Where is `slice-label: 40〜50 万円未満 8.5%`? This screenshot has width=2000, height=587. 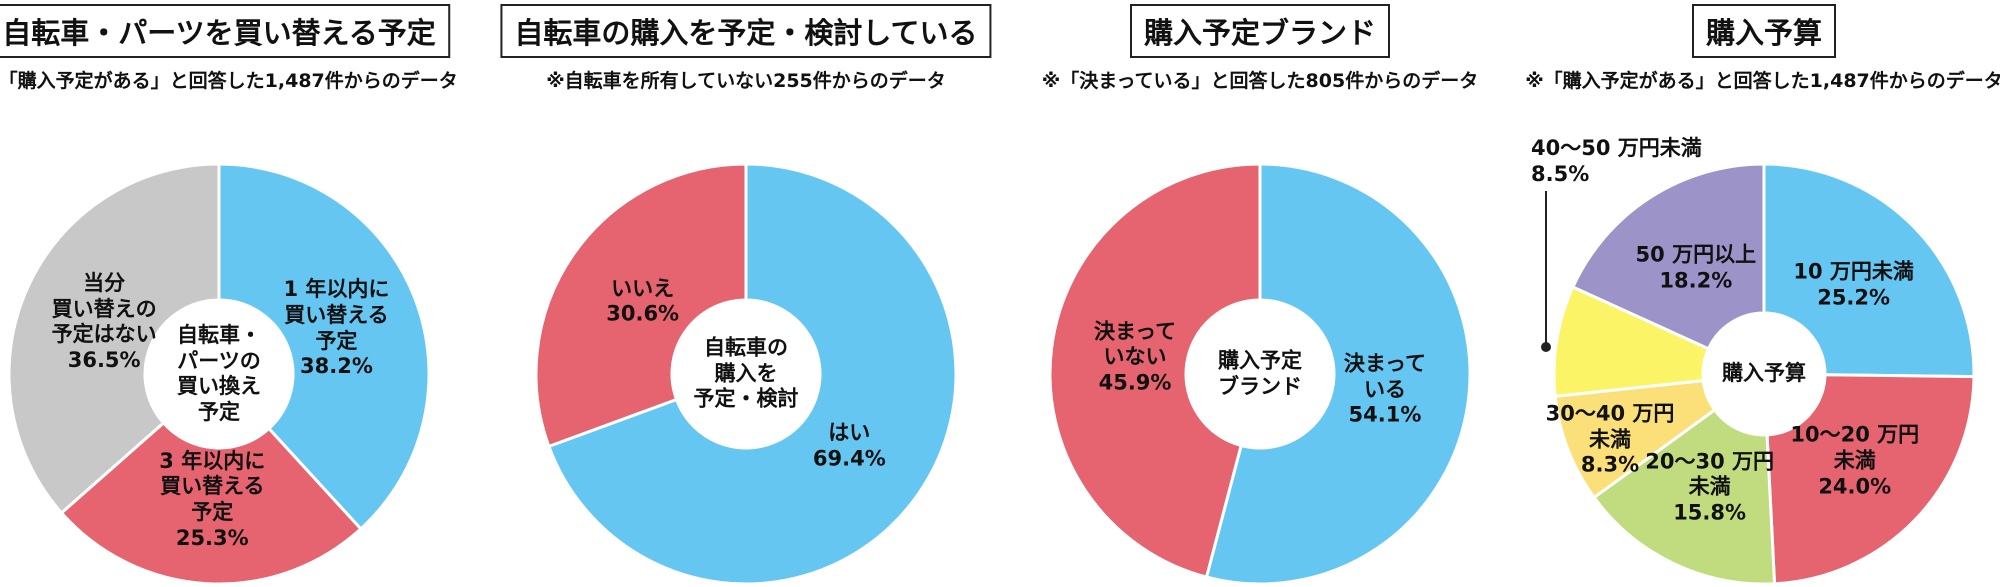
slice-label: 40〜50 万円未満 8.5% is located at coordinates (1616, 161).